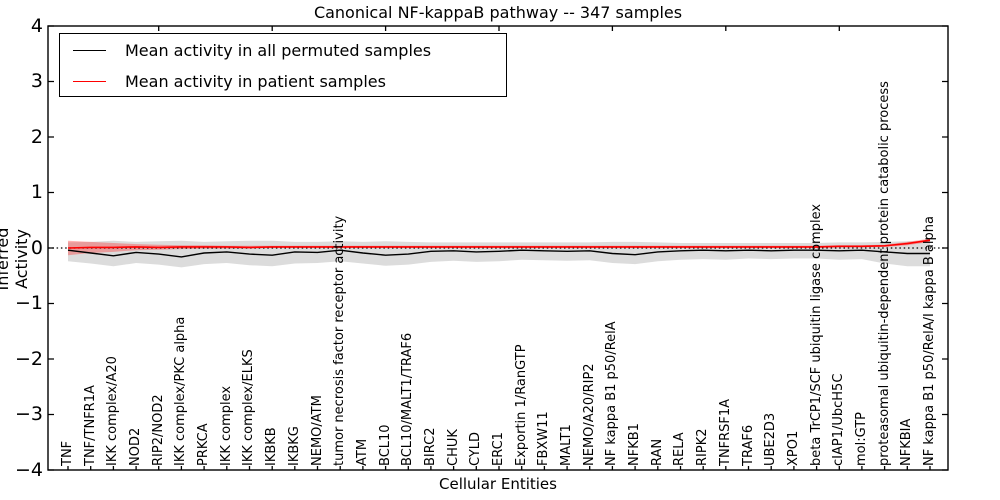 Image resolution: width=1000 pixels, height=500 pixels. I want to click on legend-line-patient-icon, so click(89, 81).